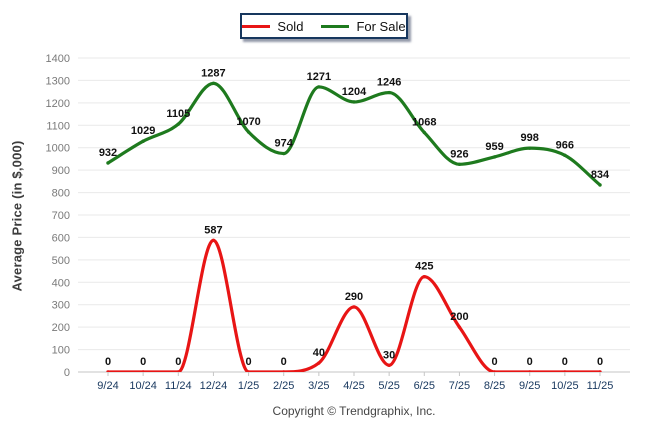 This screenshot has width=646, height=434. Describe the element at coordinates (61, 194) in the screenshot. I see `y-tick-label: 800` at that location.